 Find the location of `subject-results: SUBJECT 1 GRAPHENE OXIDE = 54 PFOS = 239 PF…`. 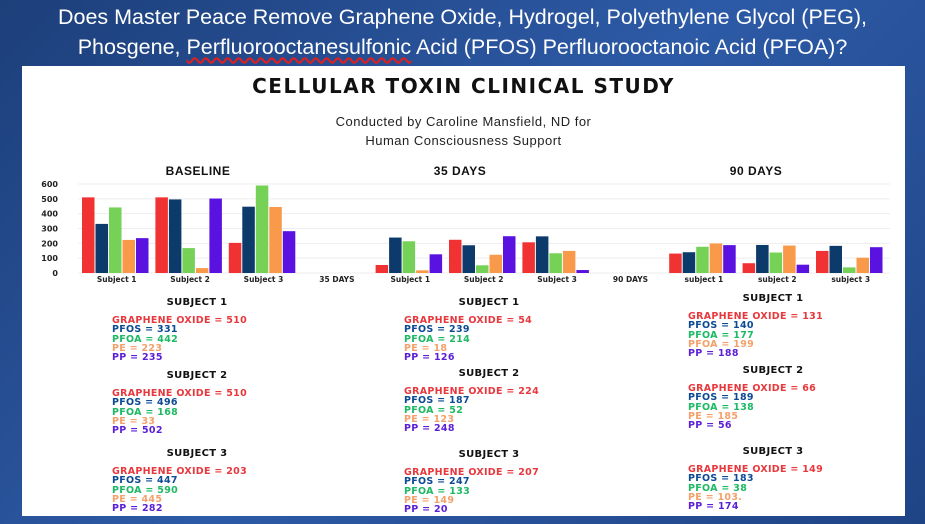

subject-results: SUBJECT 1 GRAPHENE OXIDE = 54 PFOS = 239 PF… is located at coordinates (489, 330).